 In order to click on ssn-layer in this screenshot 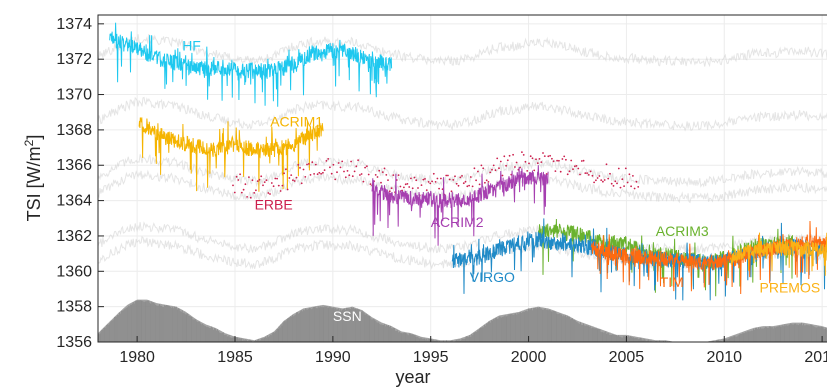, I will do `click(462, 320)`.